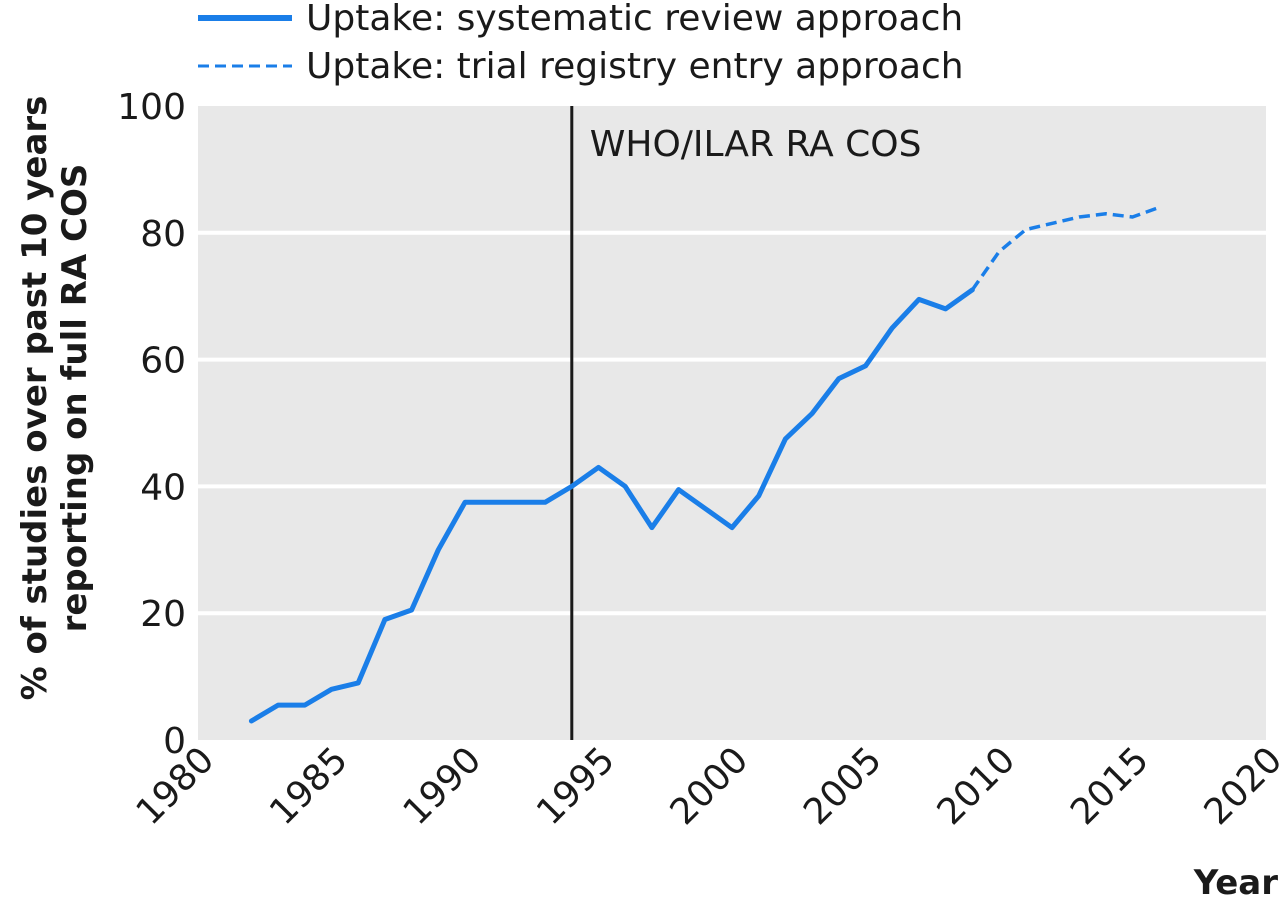 This screenshot has height=898, width=1280. What do you see at coordinates (151, 107) in the screenshot?
I see `y-tick-label-100: 100` at bounding box center [151, 107].